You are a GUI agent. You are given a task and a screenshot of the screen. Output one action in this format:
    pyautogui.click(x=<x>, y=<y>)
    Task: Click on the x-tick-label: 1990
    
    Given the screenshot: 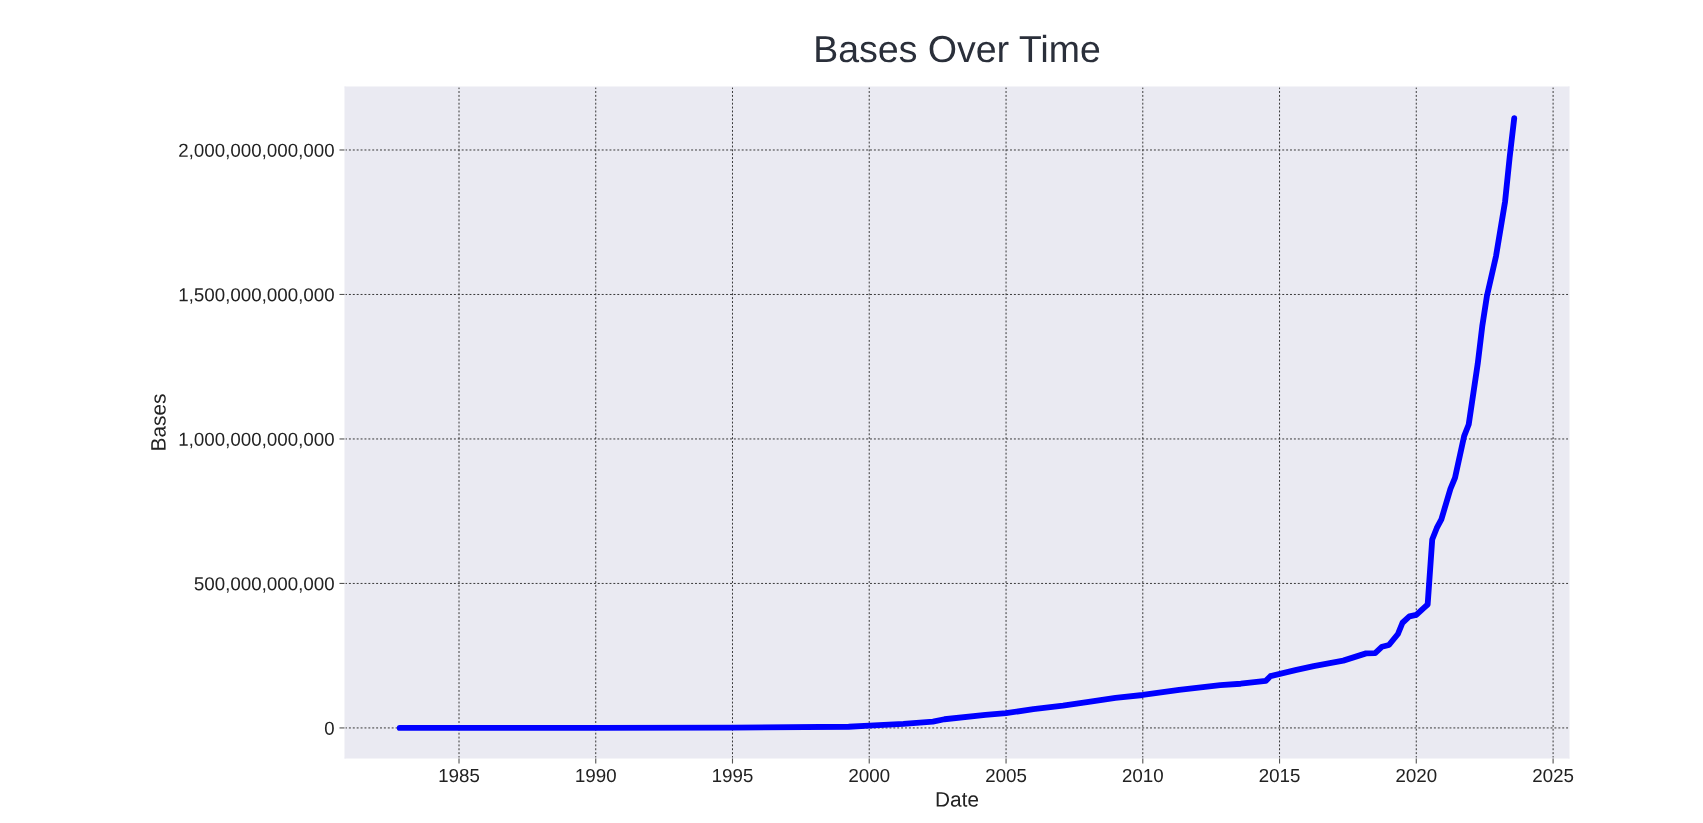 What is the action you would take?
    pyautogui.click(x=596, y=775)
    